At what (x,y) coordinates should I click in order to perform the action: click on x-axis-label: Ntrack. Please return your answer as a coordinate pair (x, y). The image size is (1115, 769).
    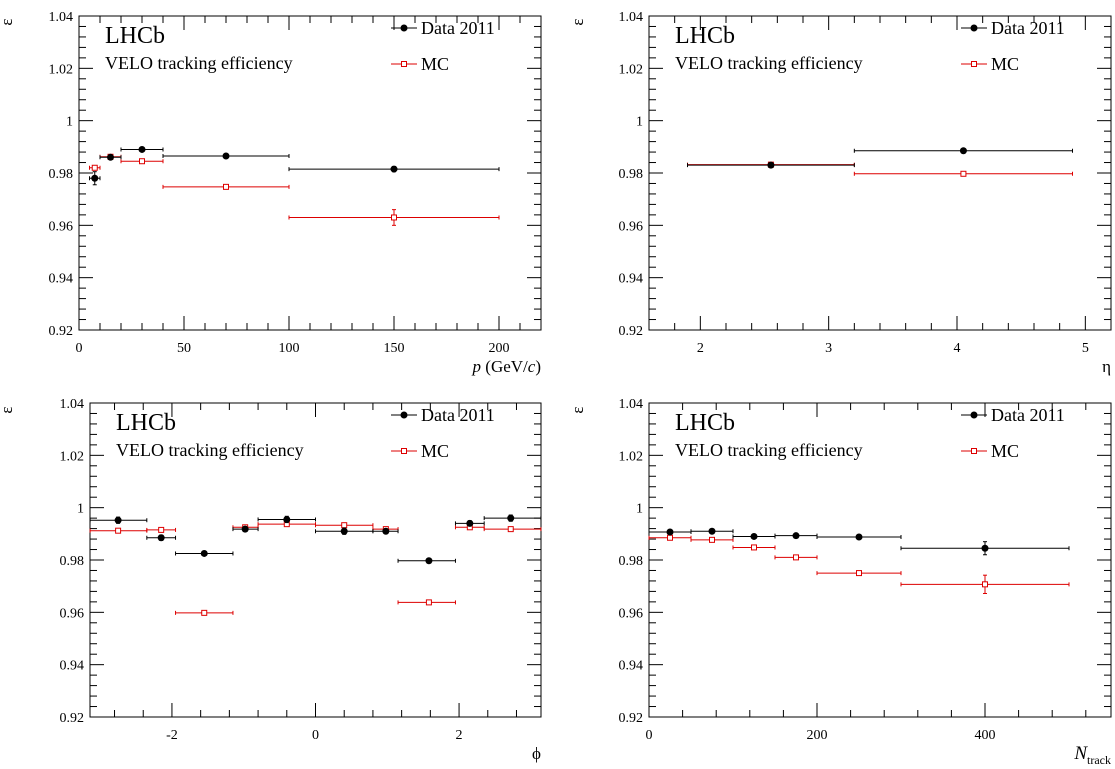
    Looking at the image, I should click on (1092, 755).